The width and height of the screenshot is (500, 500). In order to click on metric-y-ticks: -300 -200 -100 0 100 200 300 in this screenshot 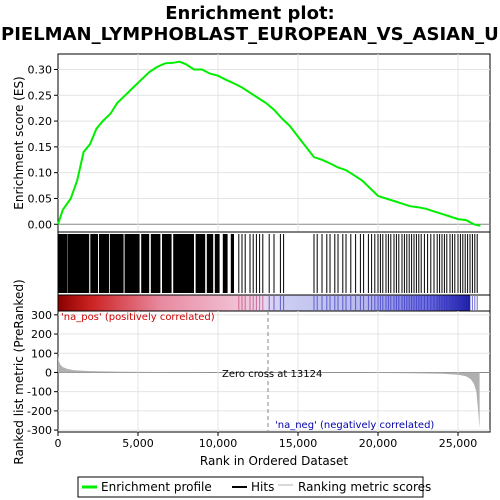, I will do `click(42, 373)`.